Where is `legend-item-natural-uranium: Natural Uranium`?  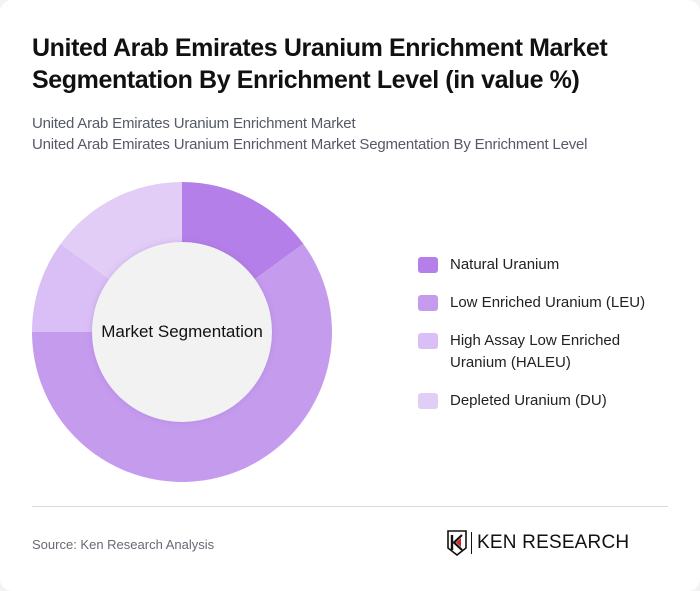 legend-item-natural-uranium: Natural Uranium is located at coordinates (548, 265).